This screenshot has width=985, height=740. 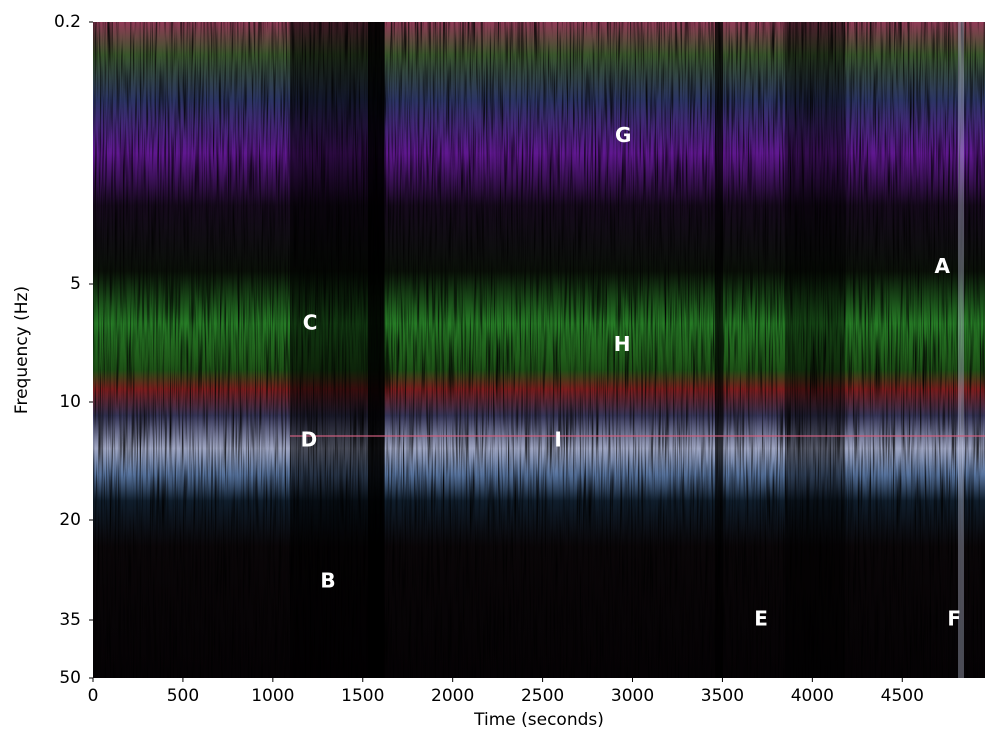 What do you see at coordinates (812, 696) in the screenshot?
I see `x-tick-label: 4000` at bounding box center [812, 696].